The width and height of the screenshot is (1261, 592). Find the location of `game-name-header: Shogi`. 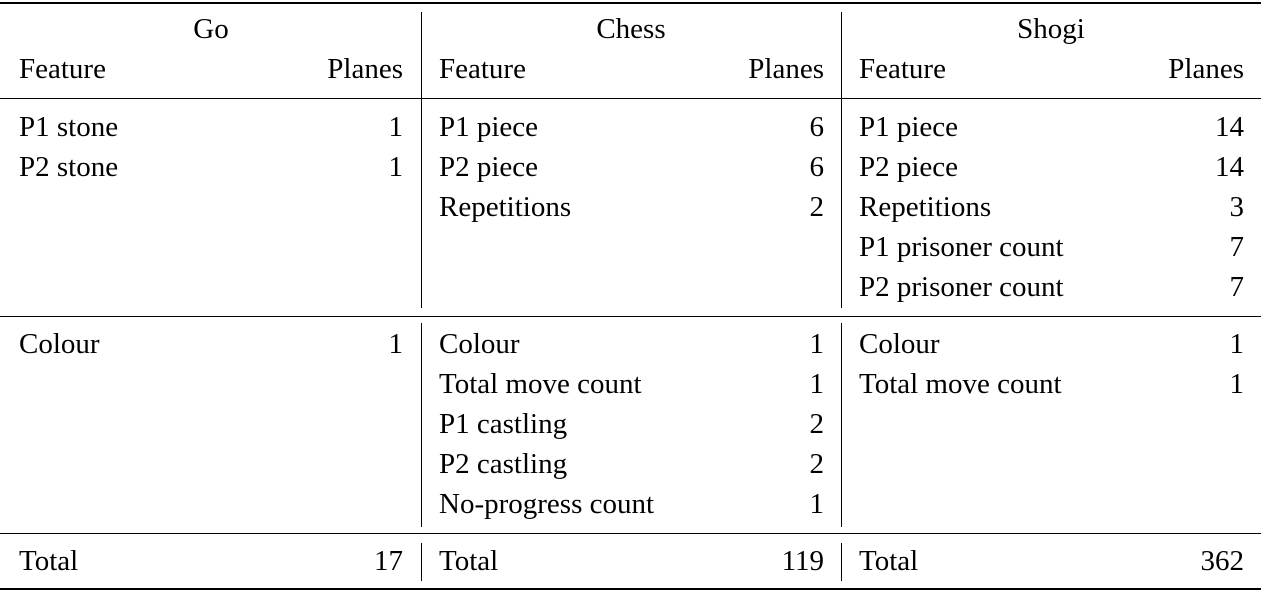

game-name-header: Shogi is located at coordinates (1051, 29).